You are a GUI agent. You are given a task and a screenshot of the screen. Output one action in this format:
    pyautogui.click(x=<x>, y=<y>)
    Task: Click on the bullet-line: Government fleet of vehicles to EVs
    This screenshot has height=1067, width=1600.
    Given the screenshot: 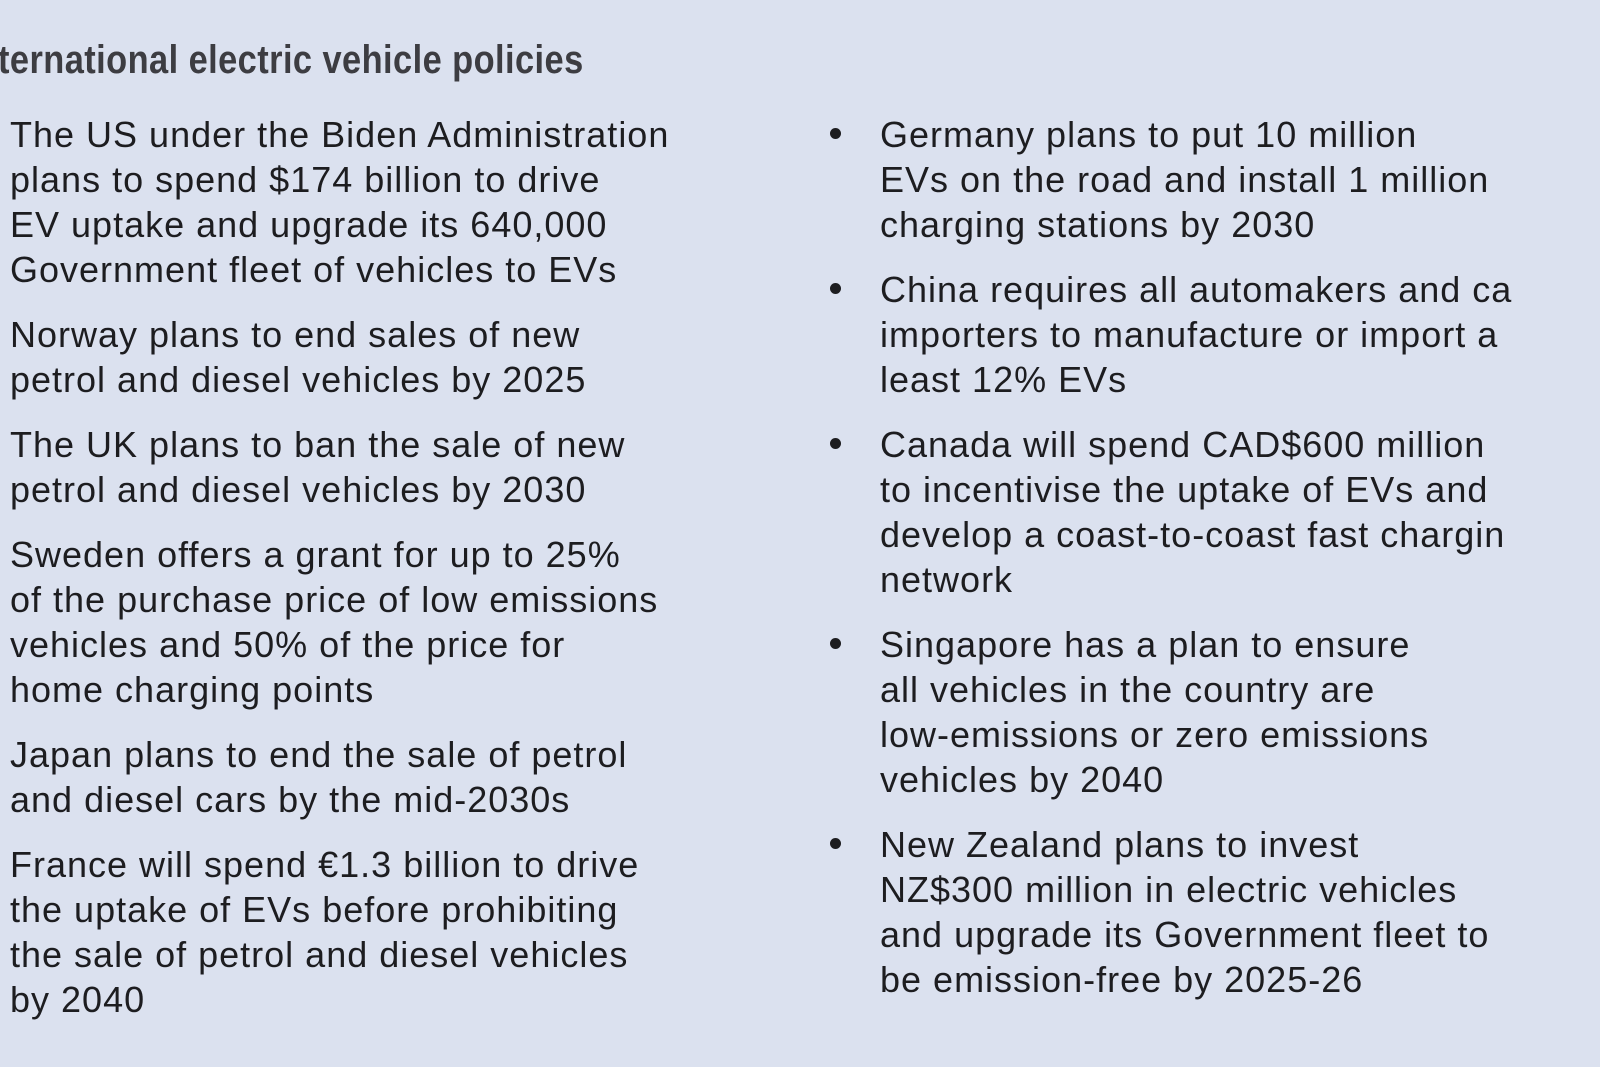 What is the action you would take?
    pyautogui.click(x=314, y=269)
    